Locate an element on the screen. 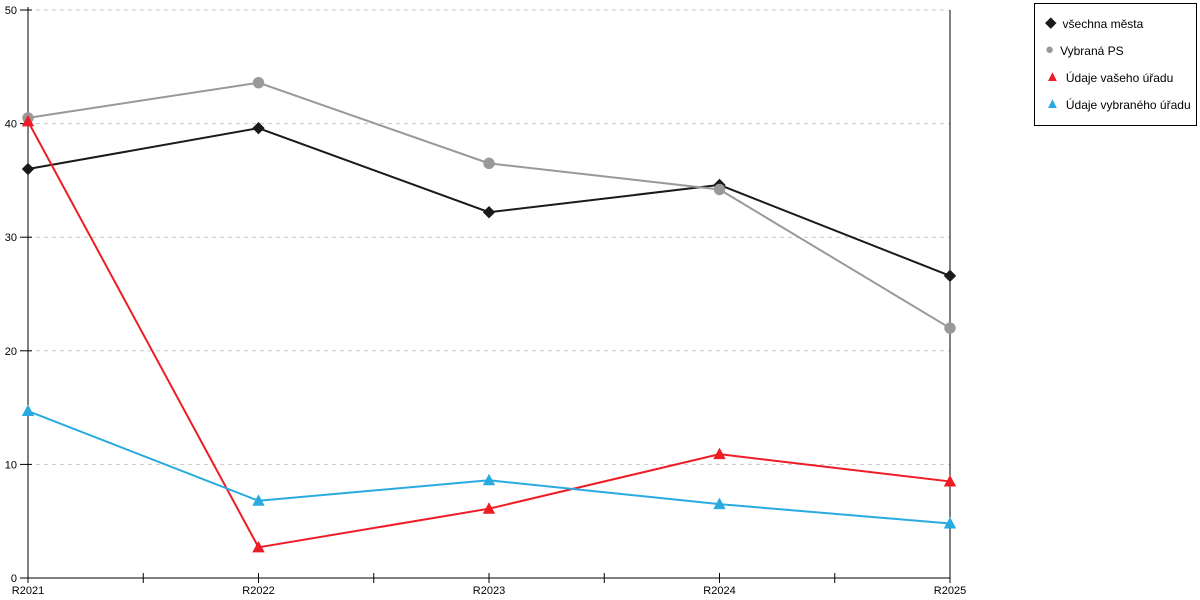 The image size is (1200, 600). legend-item: ● Vybraná PS is located at coordinates (1116, 49).